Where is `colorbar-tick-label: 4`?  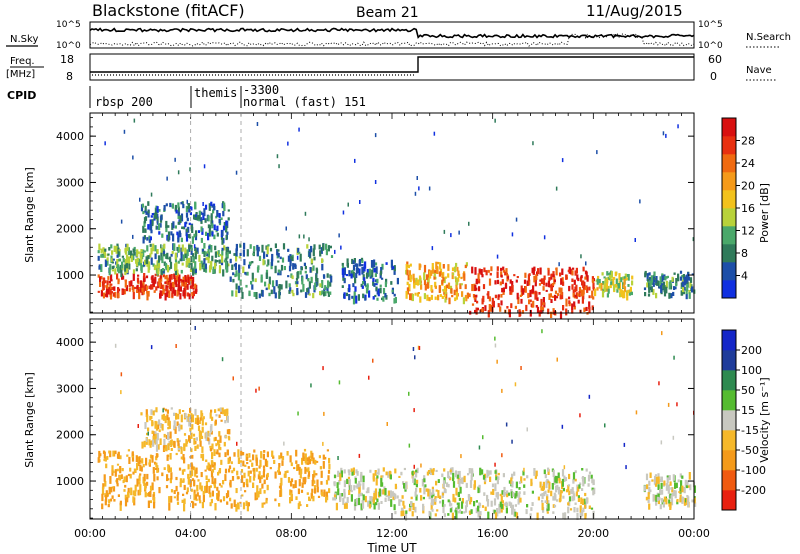
colorbar-tick-label: 4 is located at coordinates (744, 276).